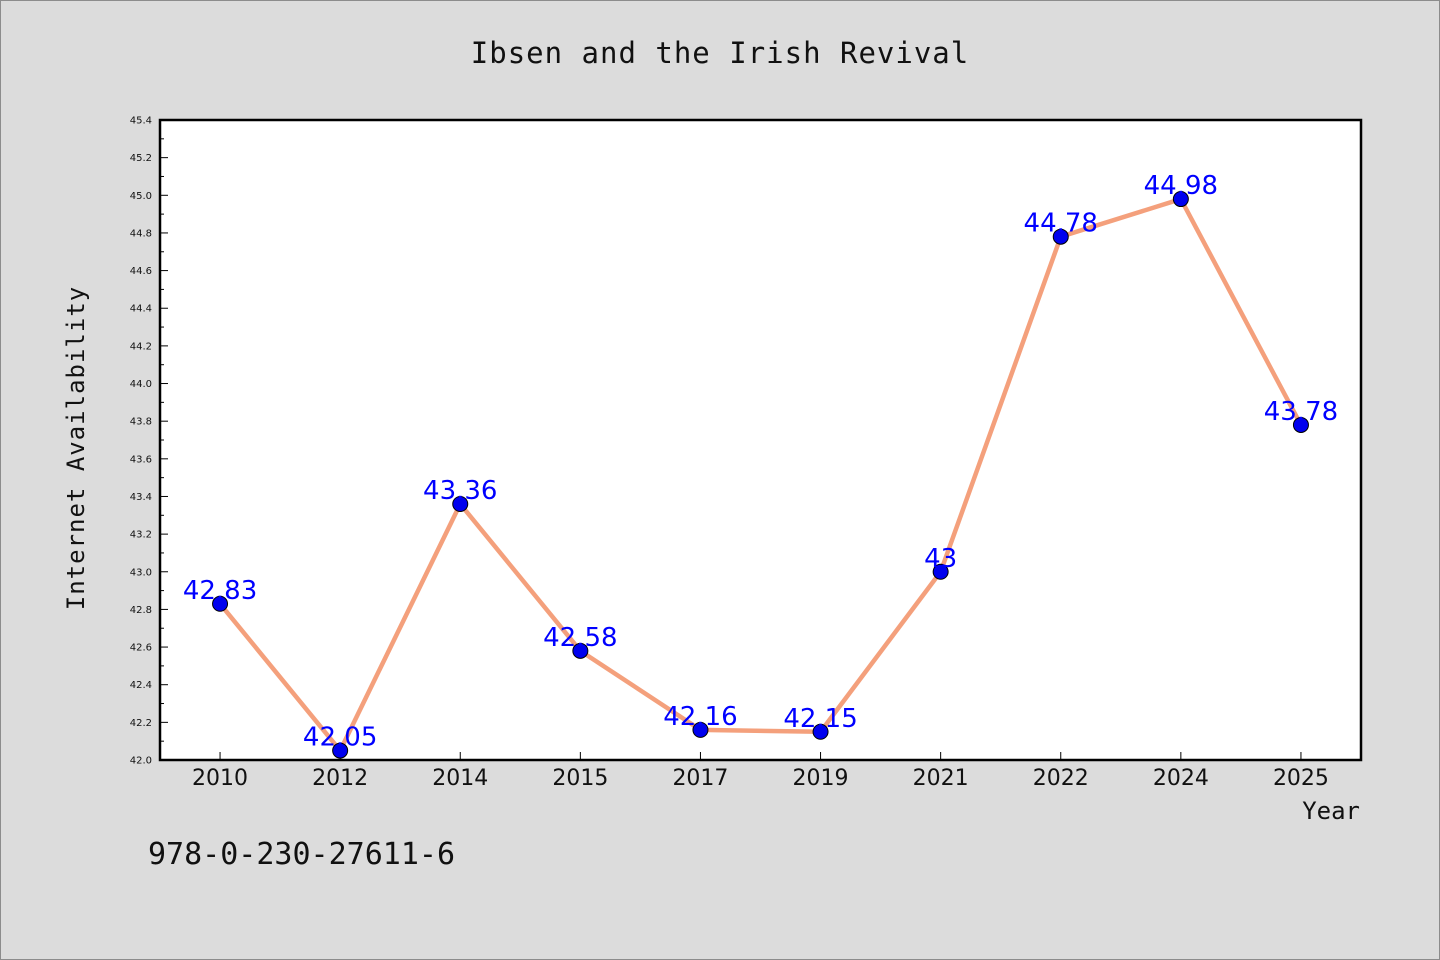 This screenshot has height=960, width=1440. I want to click on y-tick-label: 44.4, so click(141, 309).